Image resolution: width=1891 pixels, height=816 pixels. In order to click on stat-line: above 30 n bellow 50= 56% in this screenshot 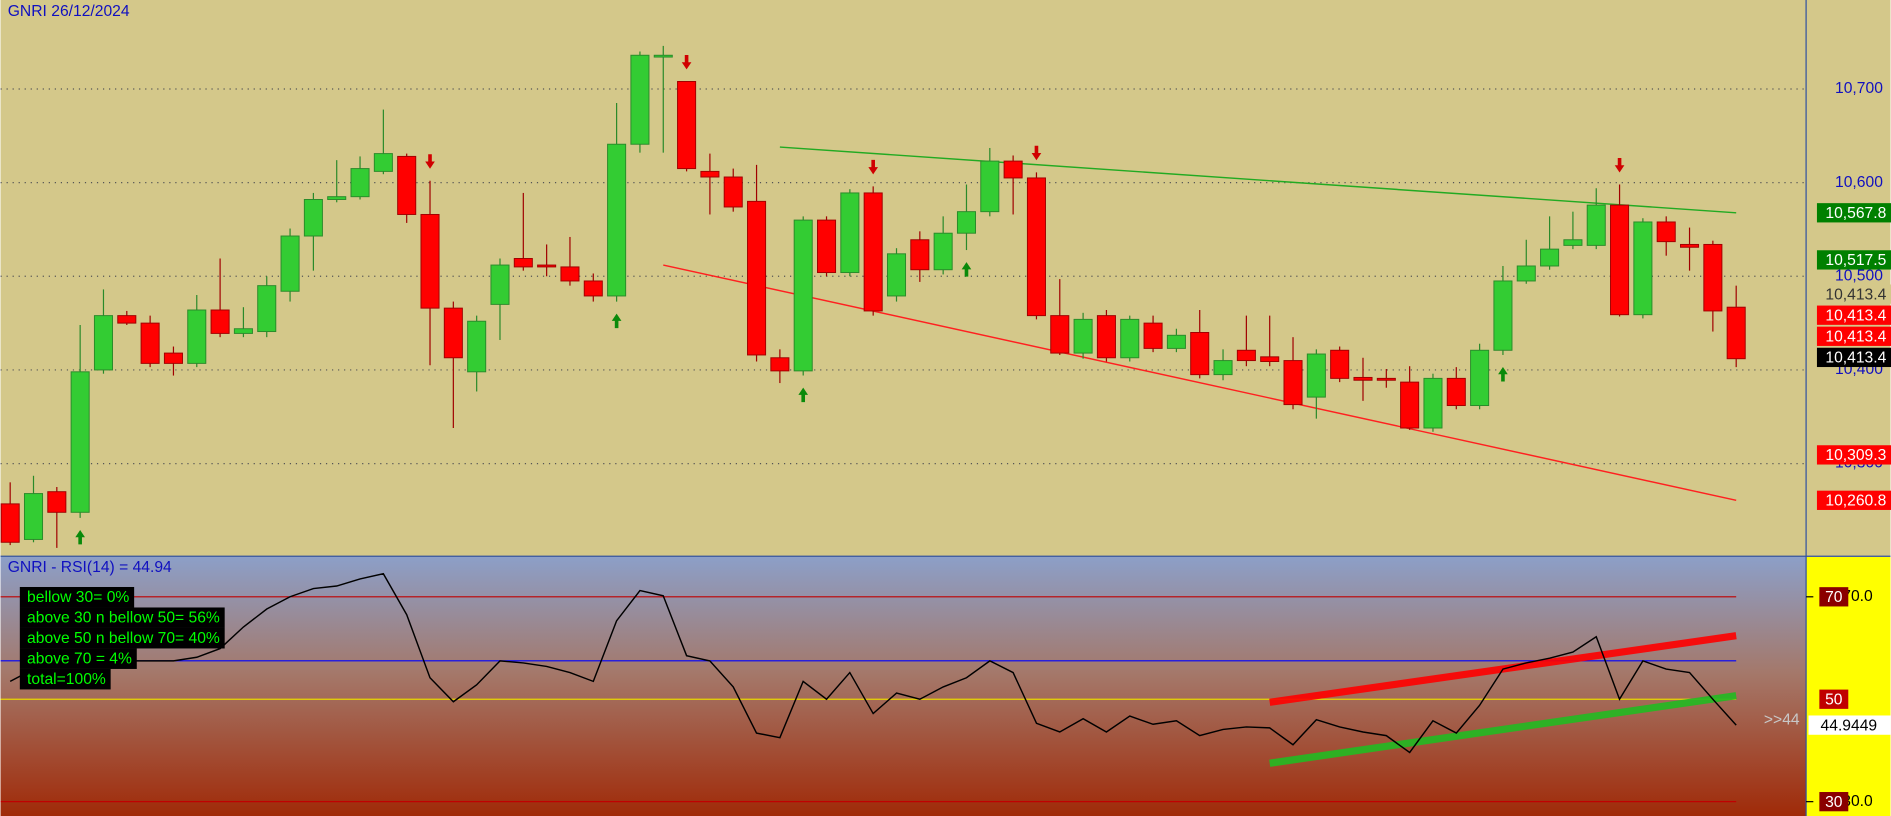, I will do `click(123, 617)`.